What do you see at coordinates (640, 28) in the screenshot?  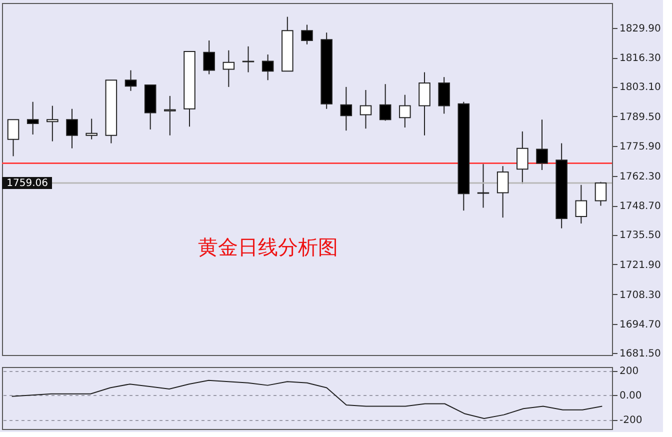 I see `y-tick-label: 1829.90` at bounding box center [640, 28].